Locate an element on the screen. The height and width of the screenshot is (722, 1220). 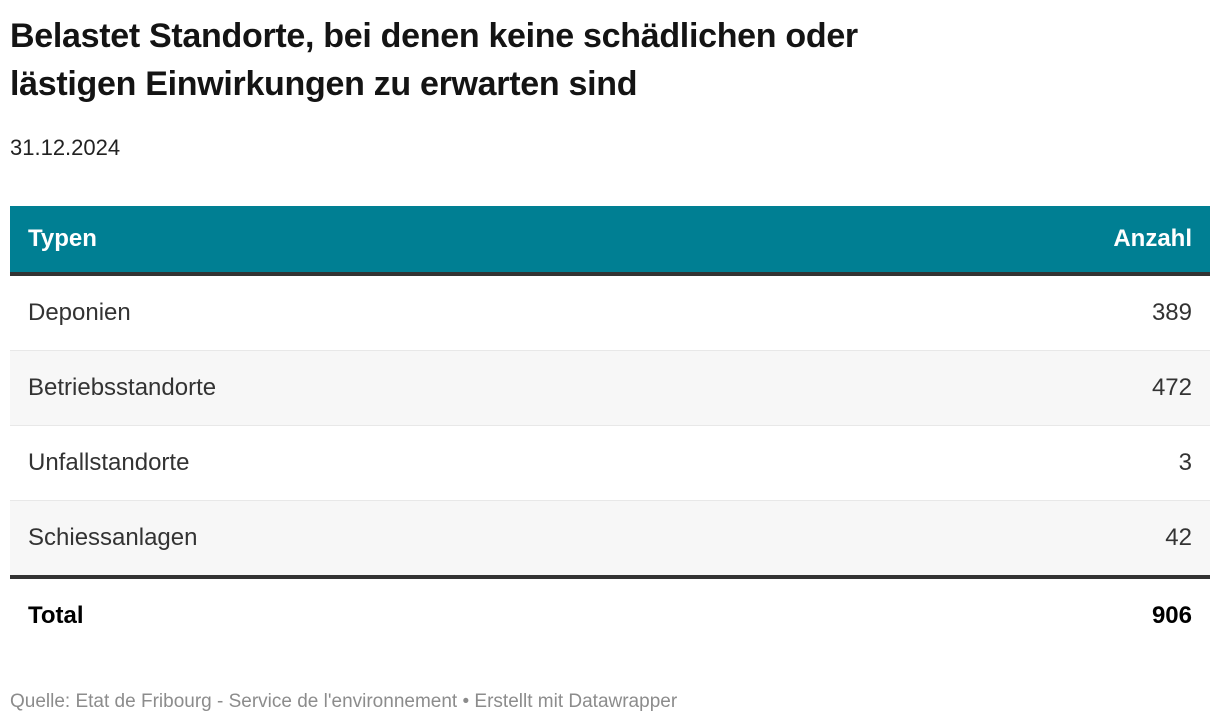
table-header: Typen Anzahl is located at coordinates (610, 241).